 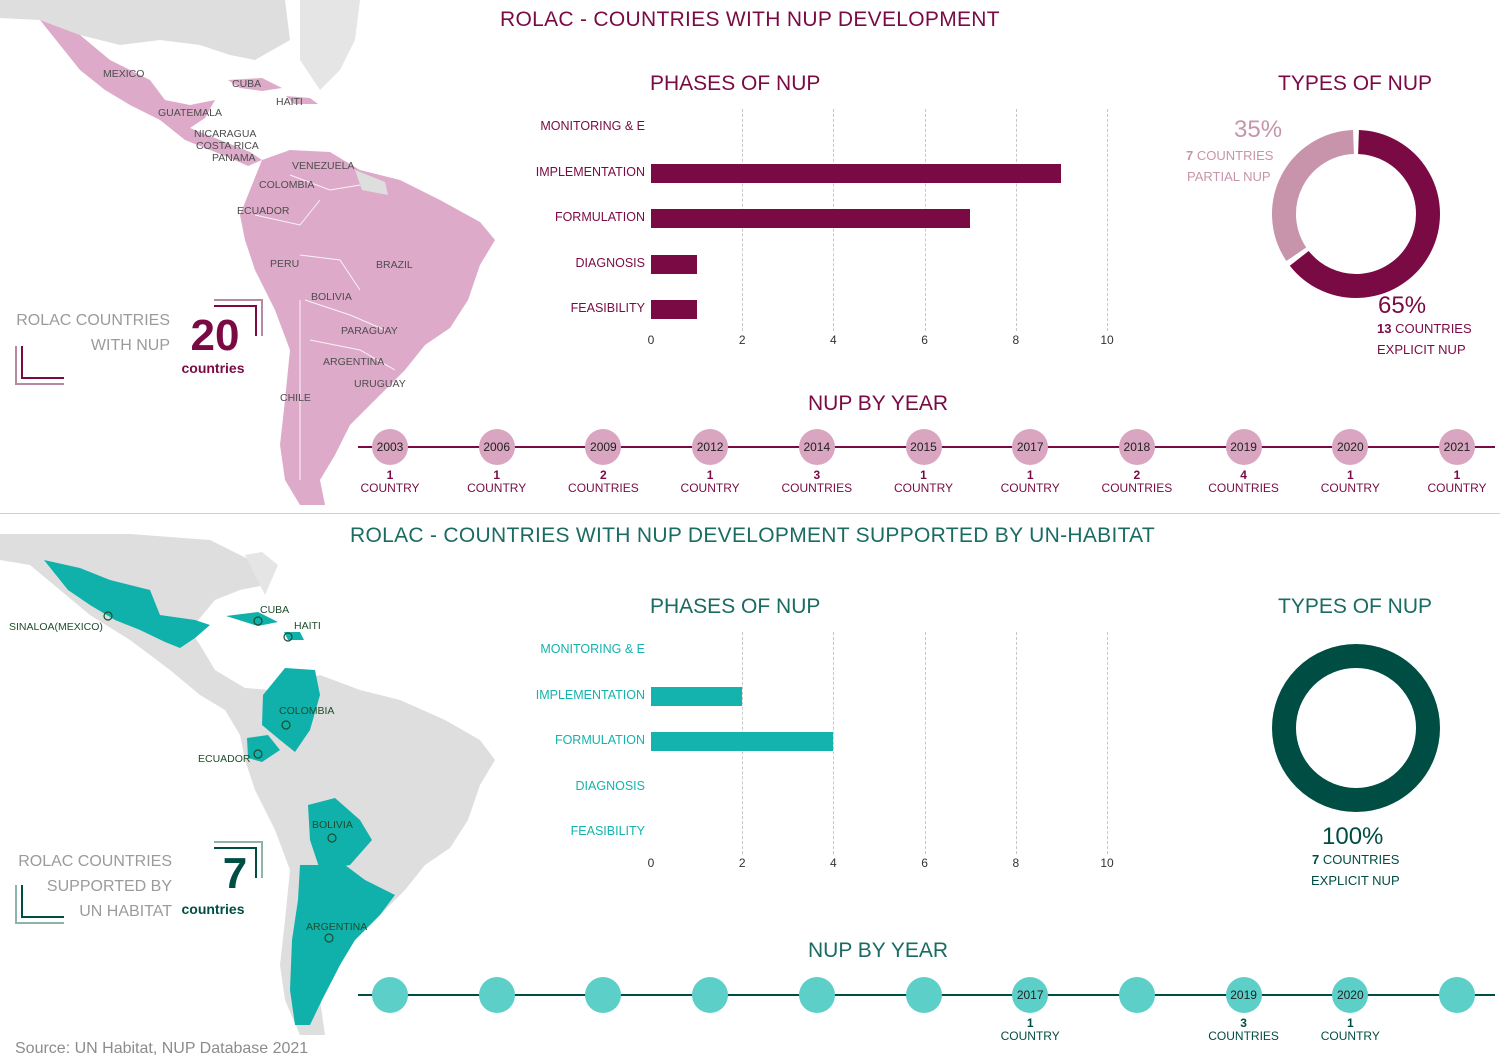 I want to click on x-tick-label: 0, so click(x=651, y=340).